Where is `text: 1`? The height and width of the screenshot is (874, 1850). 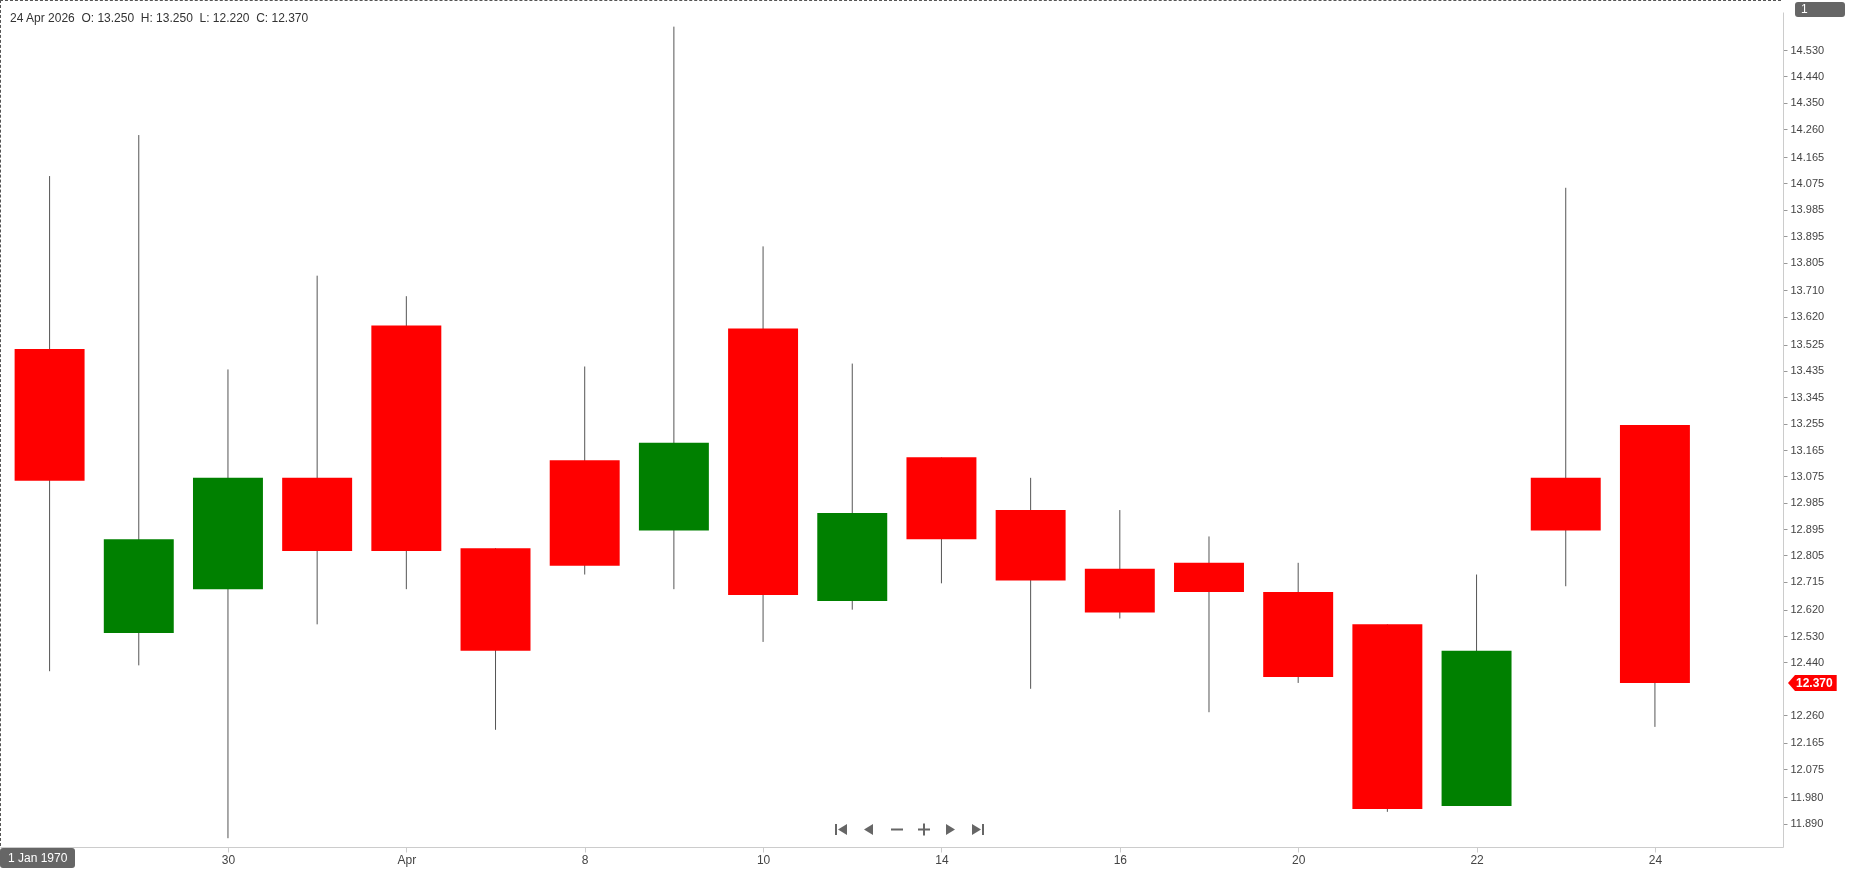
text: 1 is located at coordinates (1820, 9).